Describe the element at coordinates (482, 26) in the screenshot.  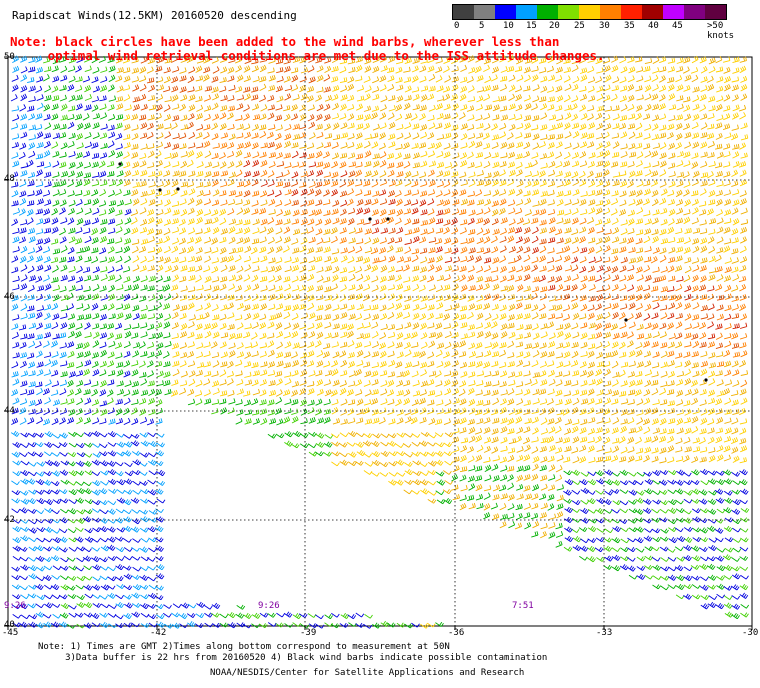
I see `scale-tick-label: 5` at that location.